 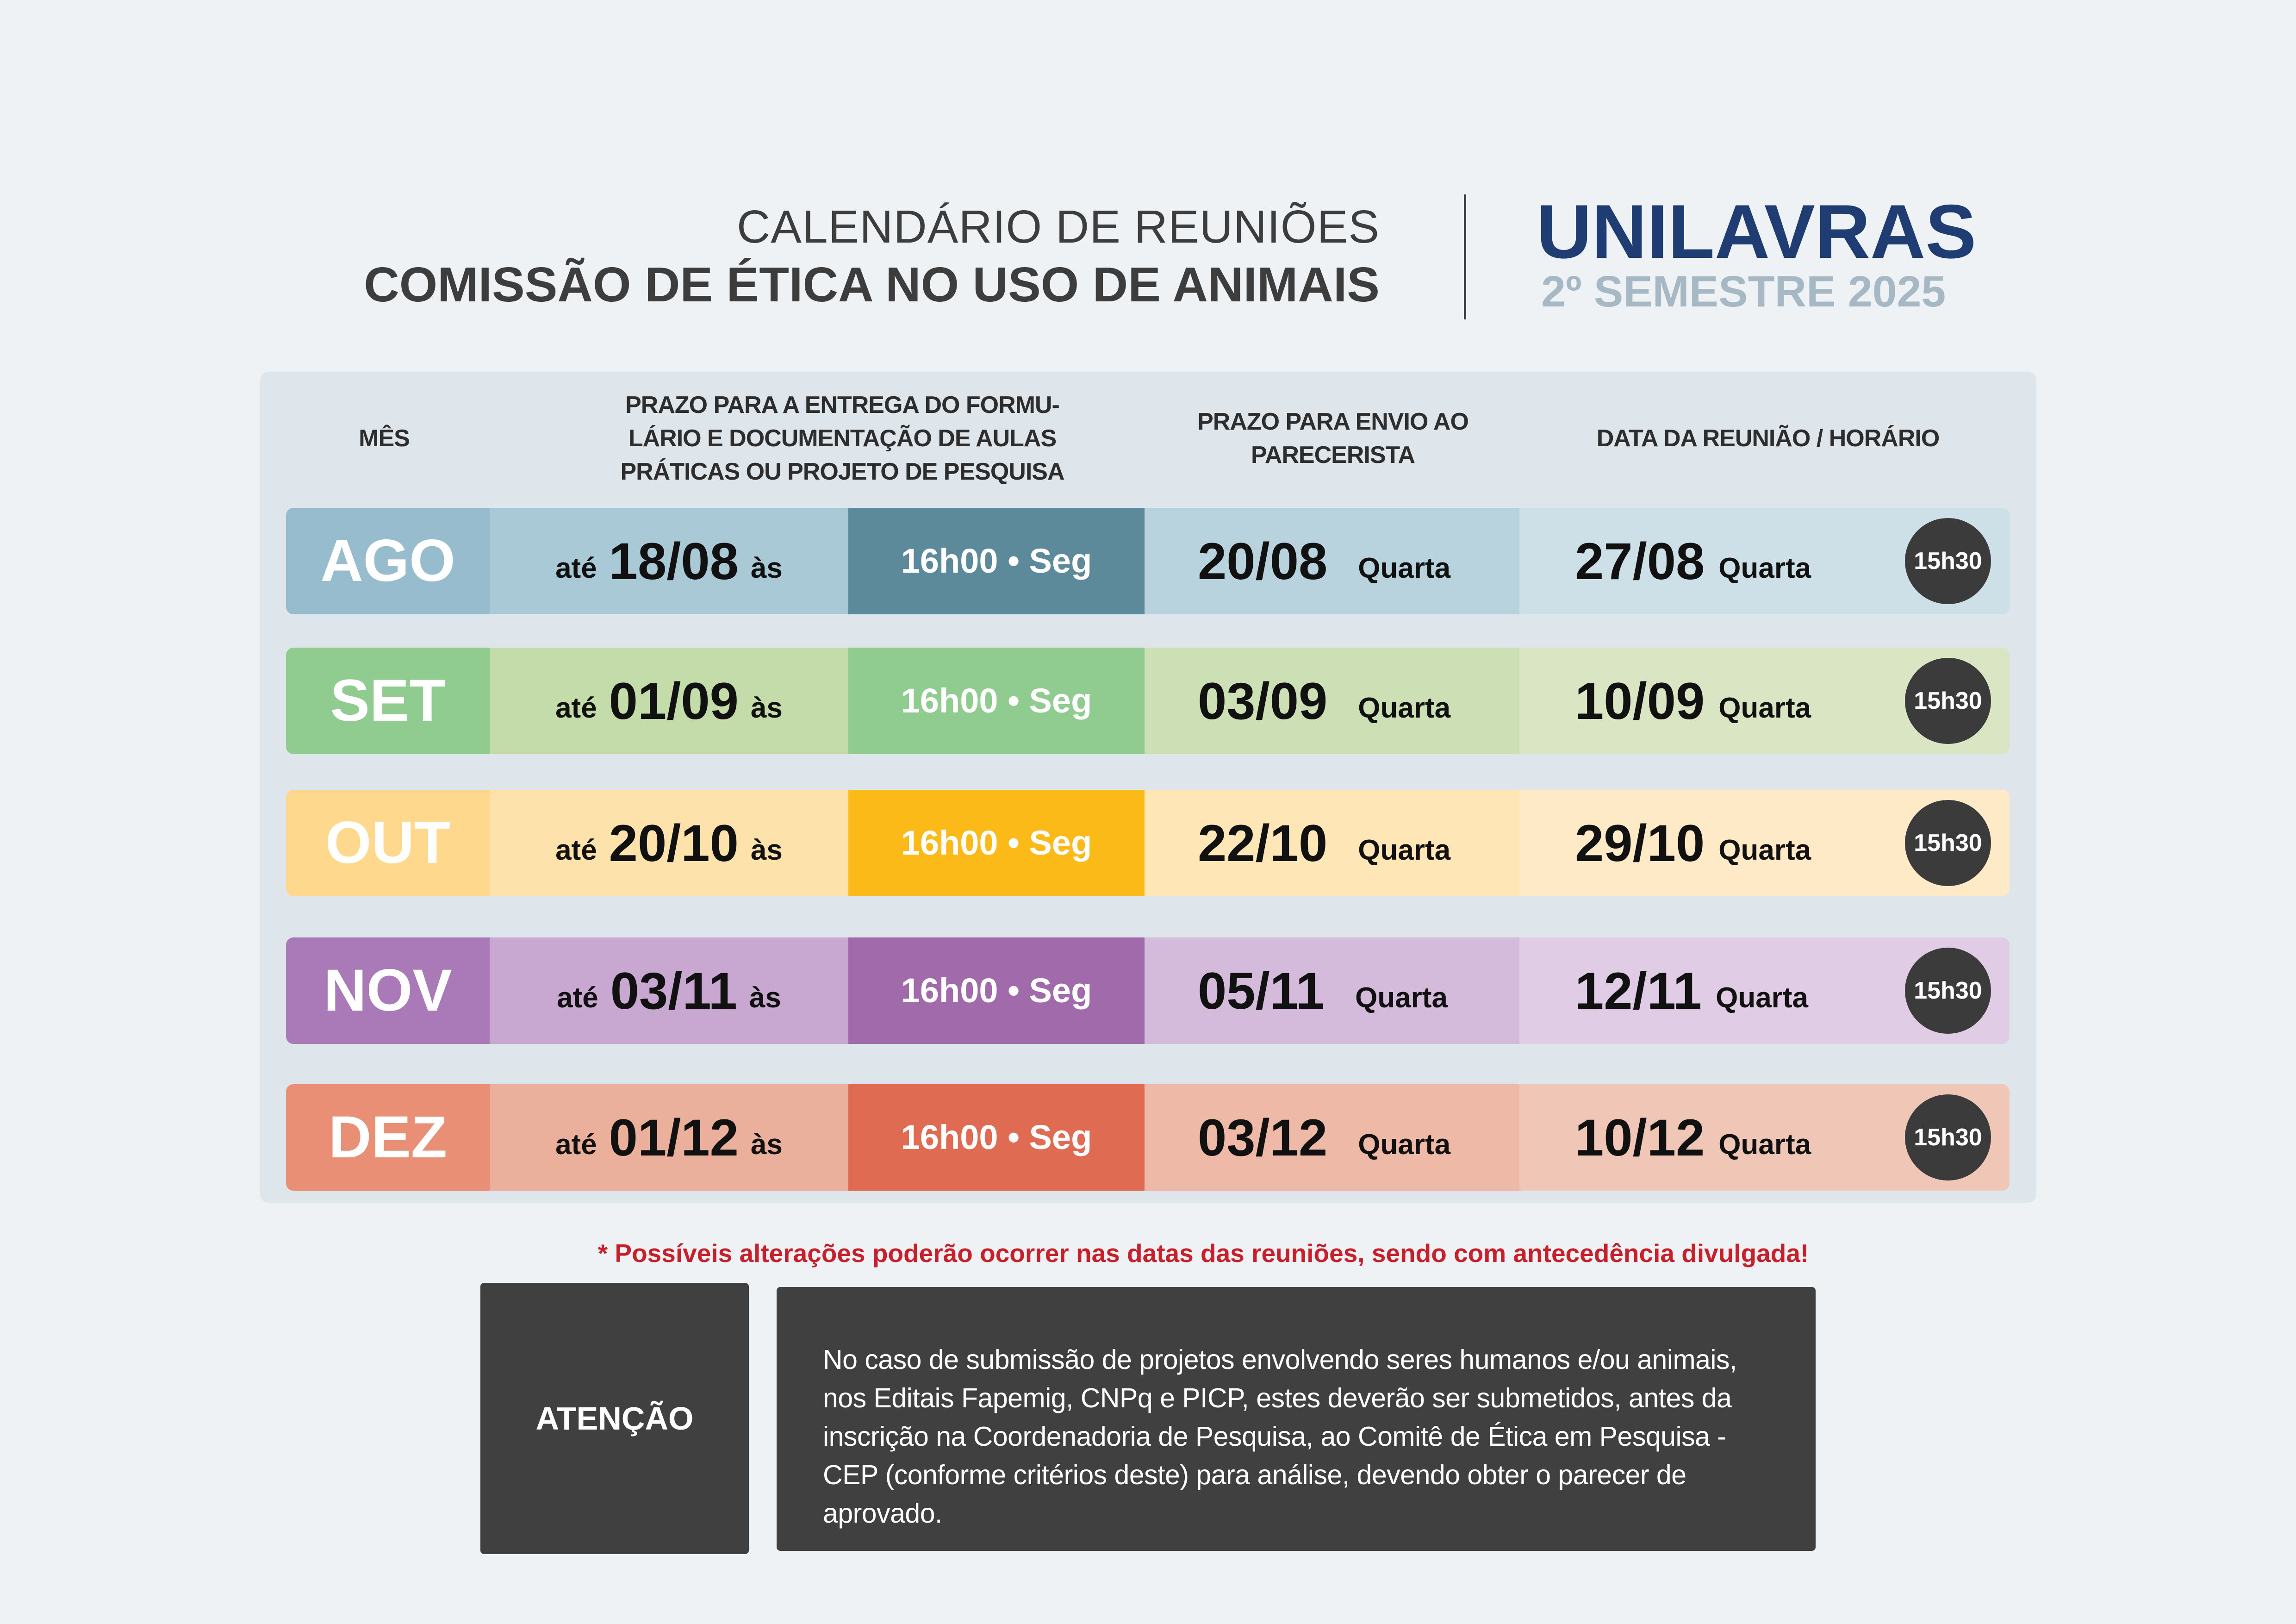 I want to click on header-meeting: DATA DA REUNIÃO / HORÁRIO, so click(x=1768, y=438).